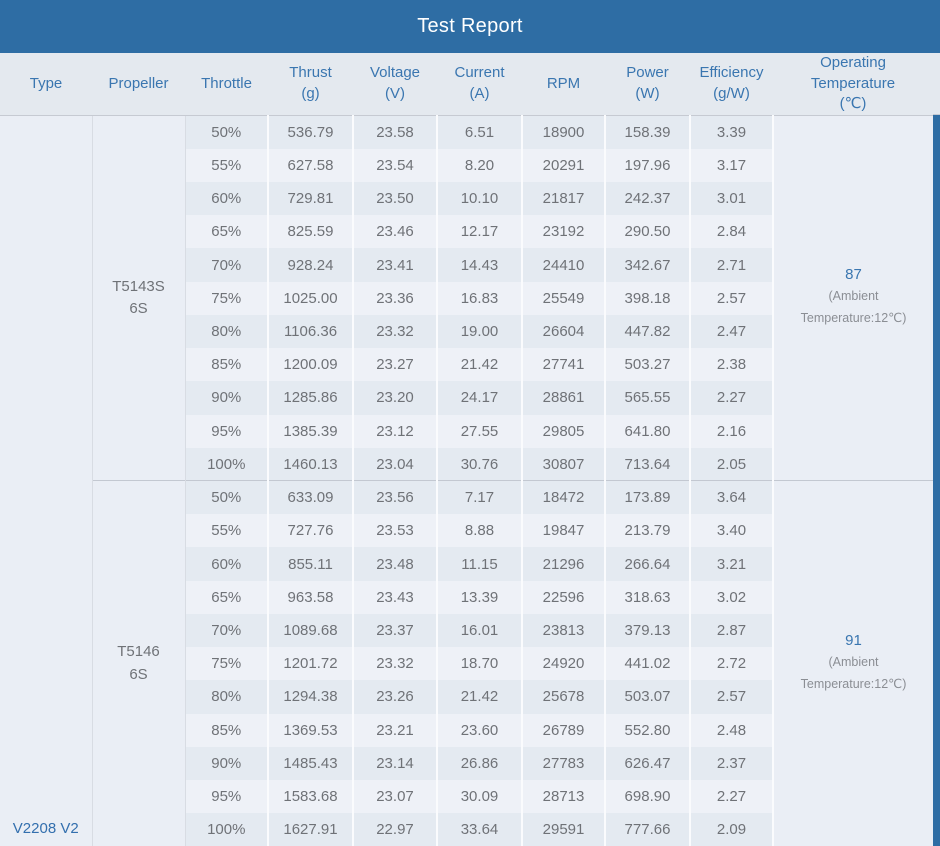  What do you see at coordinates (853, 275) in the screenshot?
I see `operating-temp-value: 87` at bounding box center [853, 275].